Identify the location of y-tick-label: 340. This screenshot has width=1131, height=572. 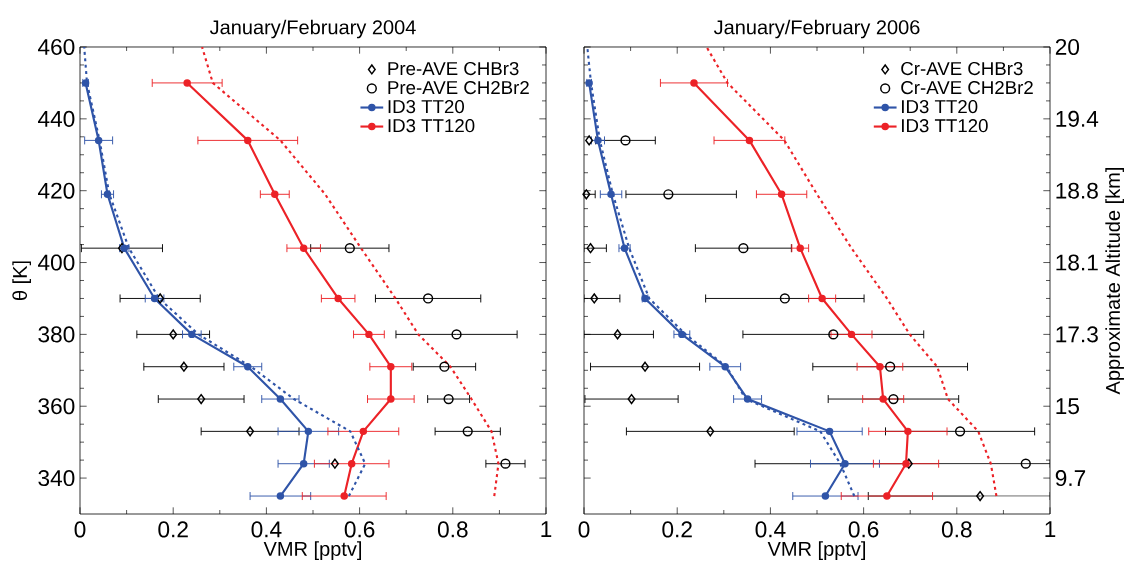
(56, 478).